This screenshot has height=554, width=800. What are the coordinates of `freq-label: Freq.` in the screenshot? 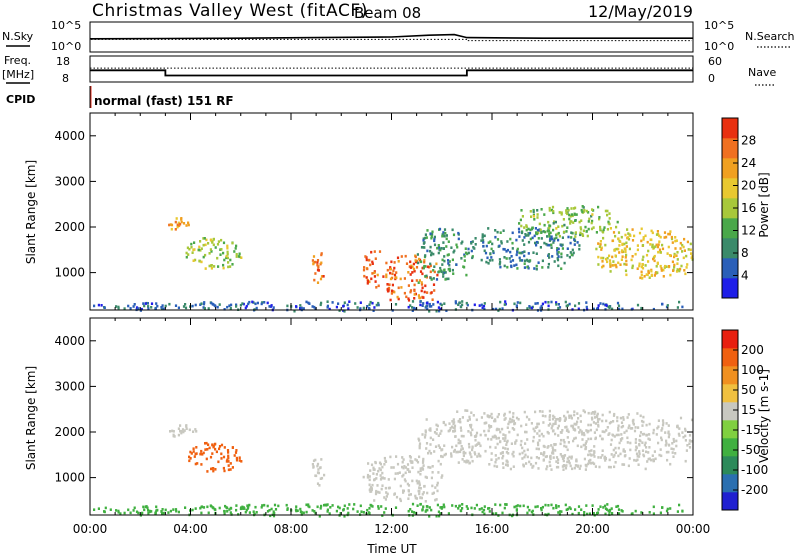 It's located at (17, 60).